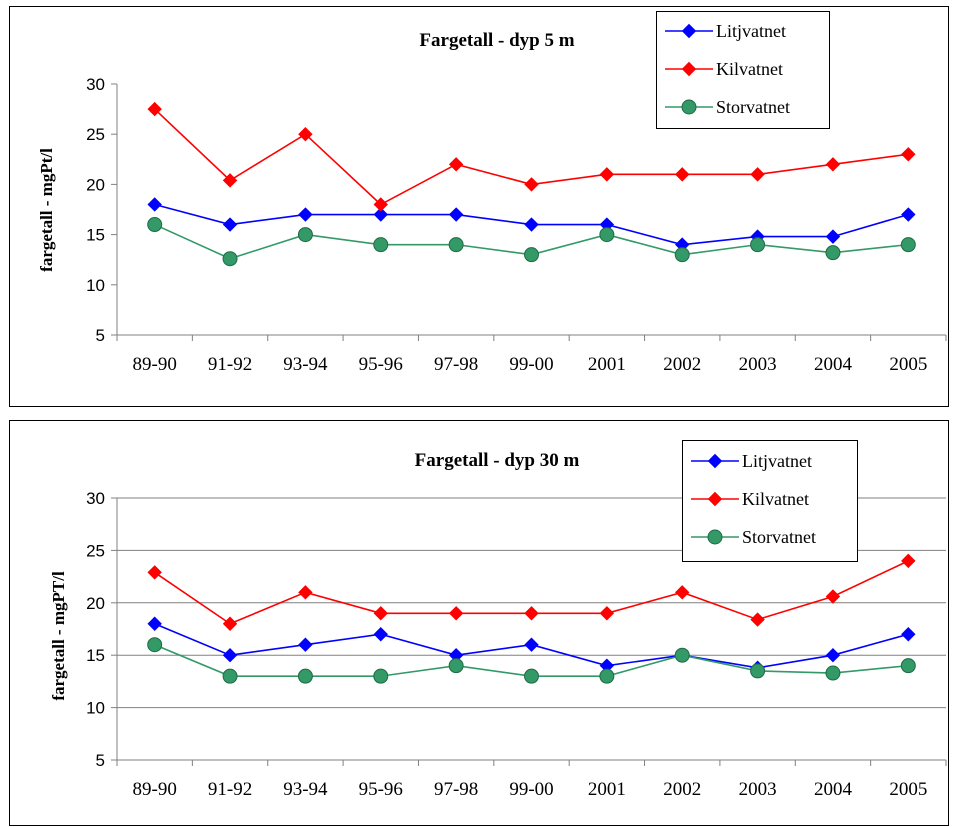 The image size is (958, 827). What do you see at coordinates (100, 760) in the screenshot?
I see `y-tick-label: 5` at bounding box center [100, 760].